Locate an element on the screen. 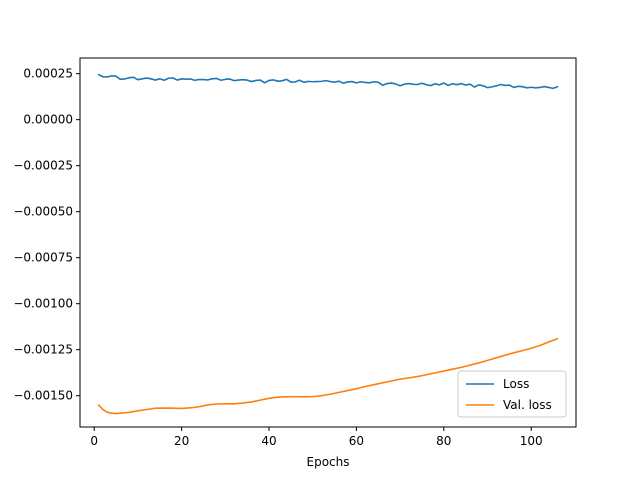 This screenshot has height=484, width=640. x-tick-label: 0 is located at coordinates (94, 441).